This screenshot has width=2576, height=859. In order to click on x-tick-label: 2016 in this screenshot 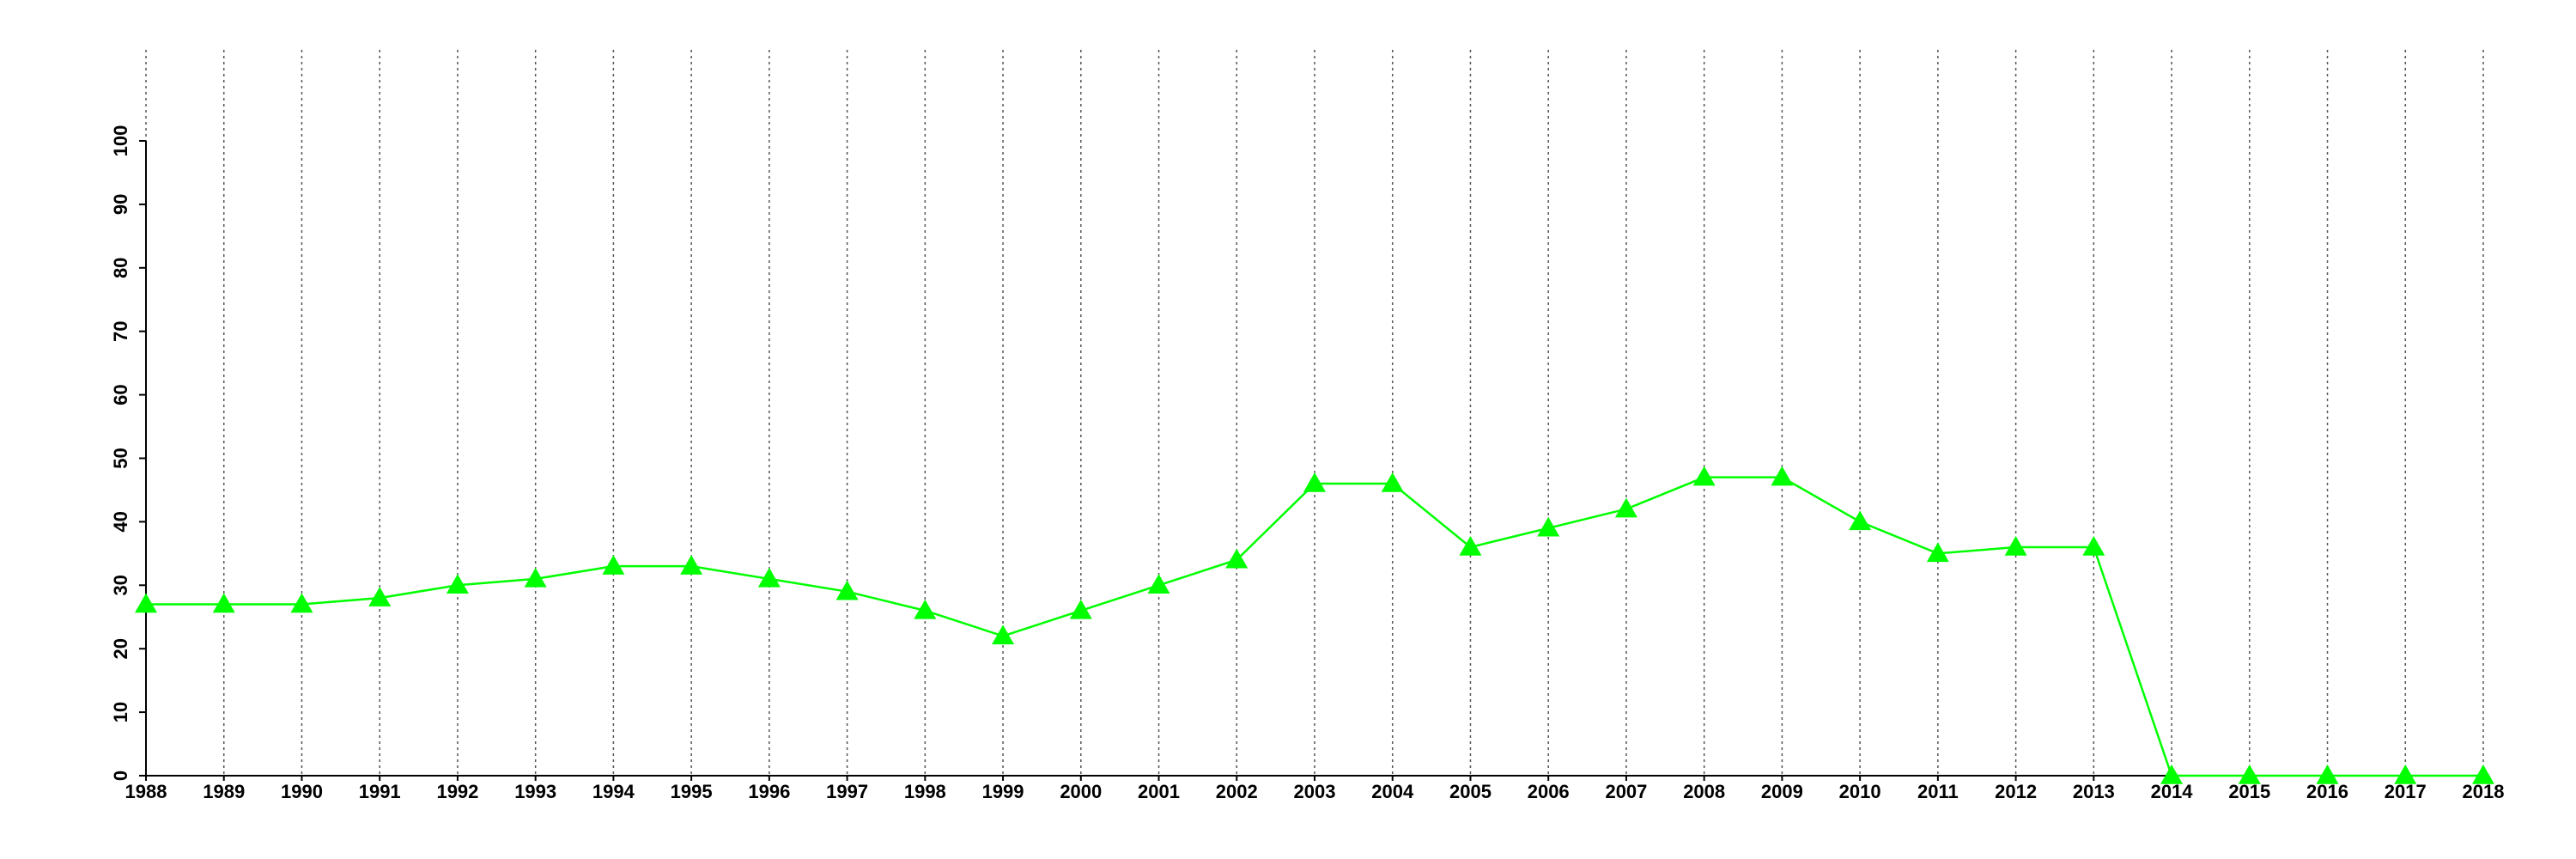, I will do `click(2327, 791)`.